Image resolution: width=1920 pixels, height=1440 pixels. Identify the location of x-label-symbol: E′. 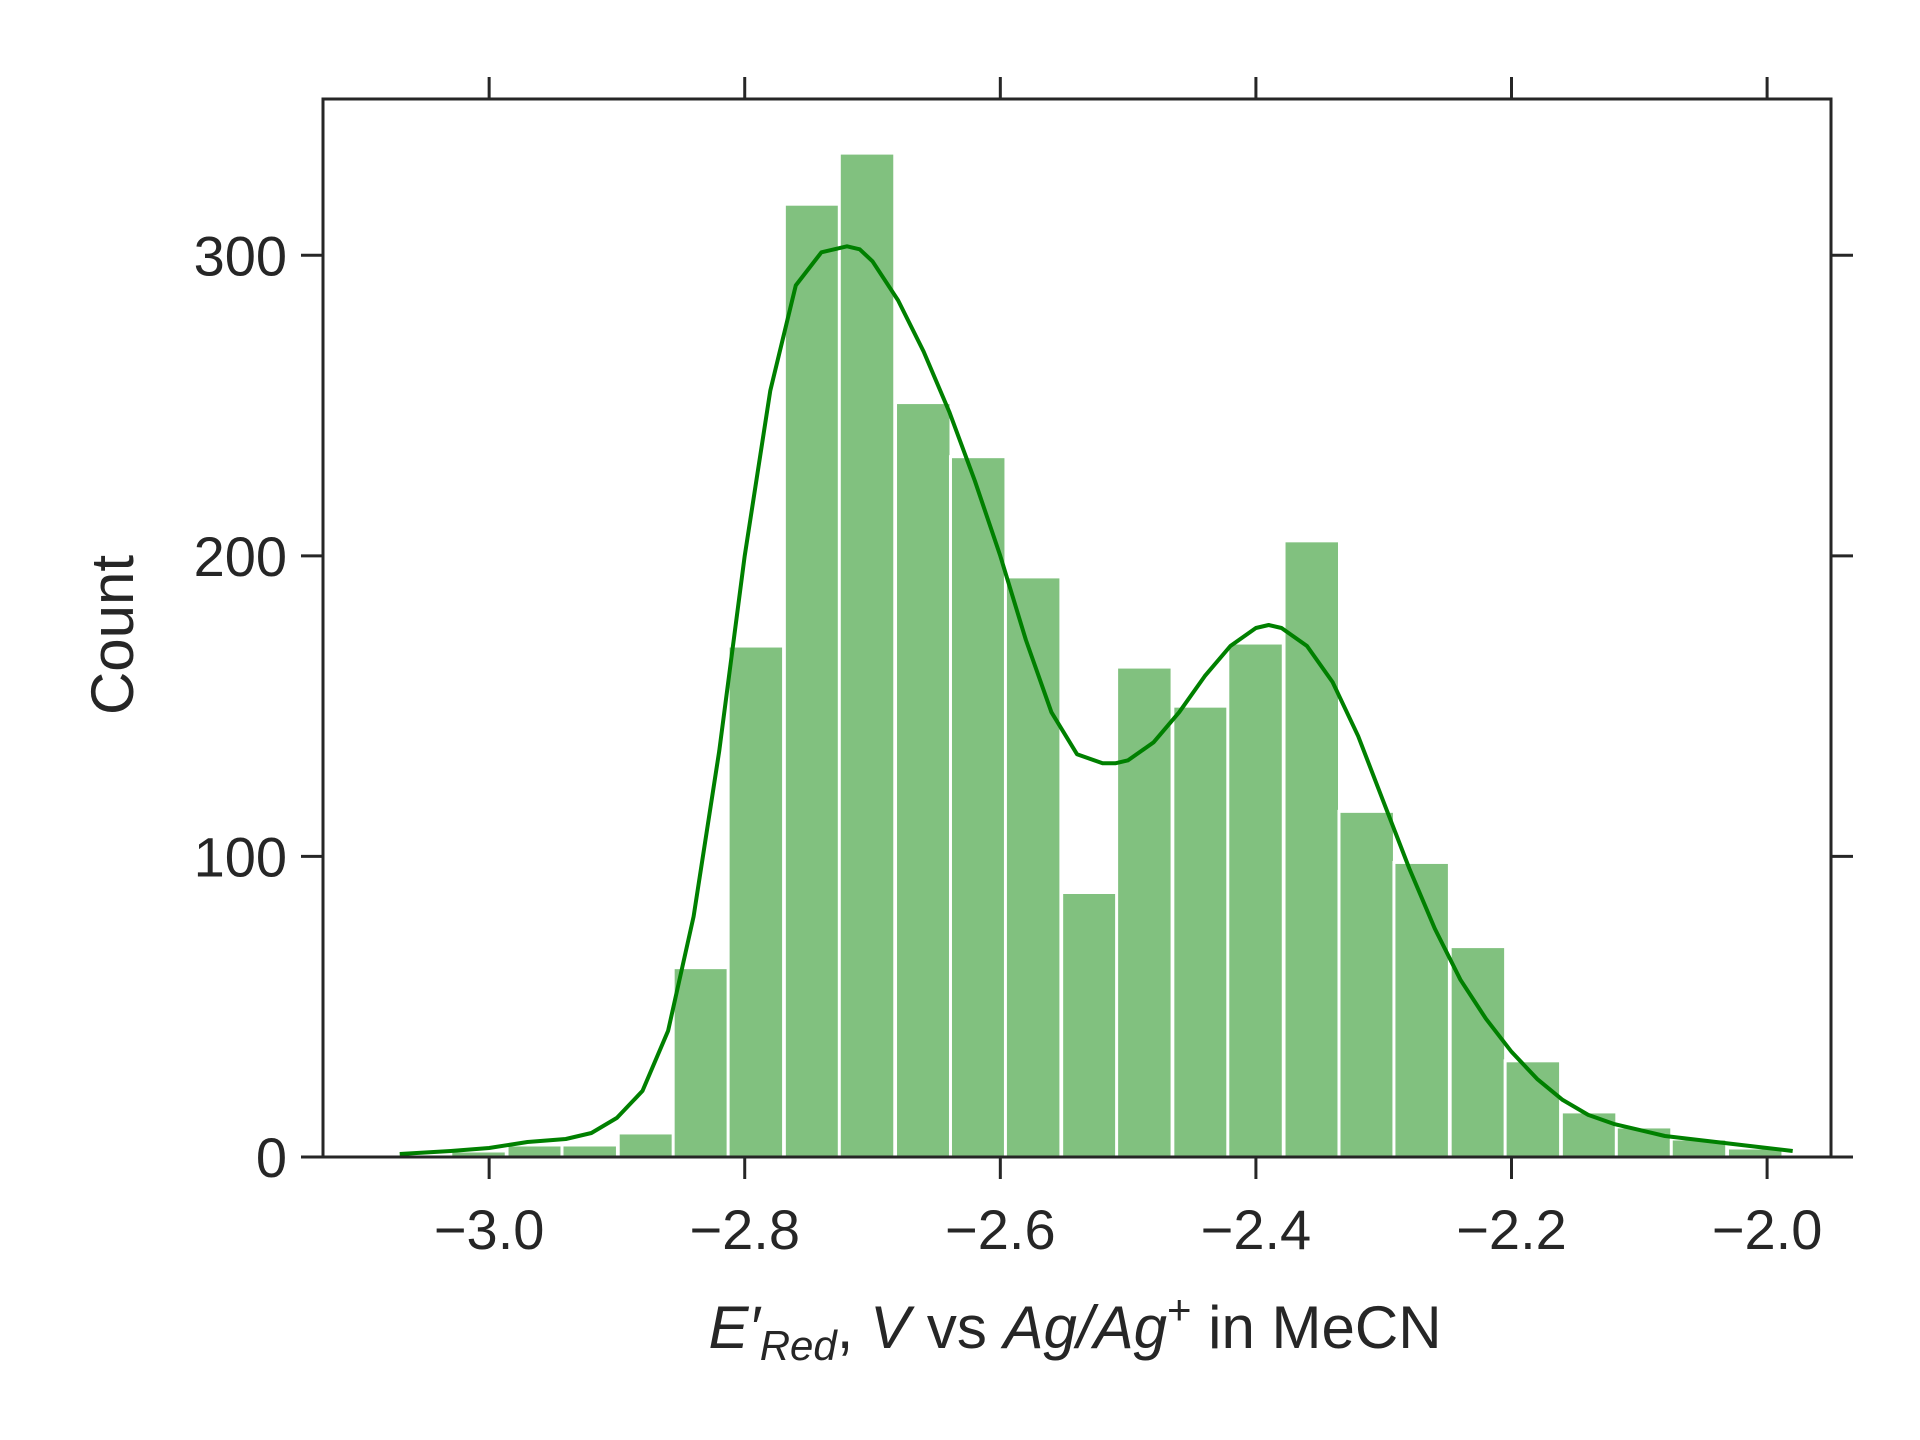
(734, 1327).